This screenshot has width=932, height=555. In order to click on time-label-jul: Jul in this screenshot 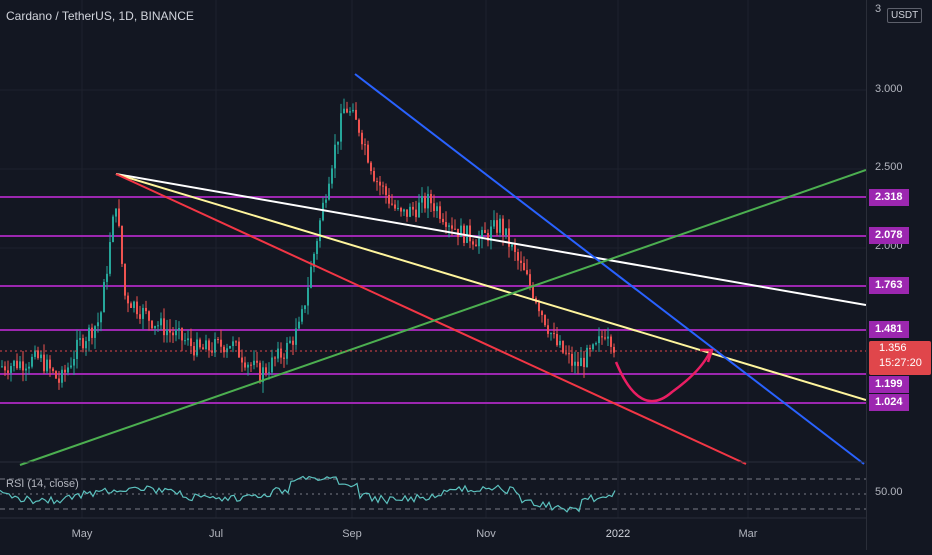, I will do `click(216, 534)`.